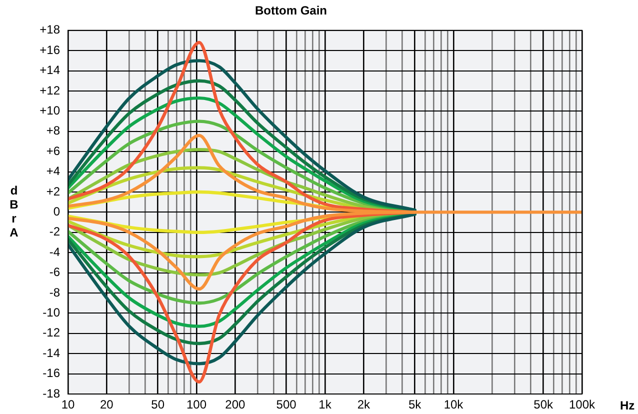  Describe the element at coordinates (50, 49) in the screenshot. I see `y-tick-label: +16` at that location.